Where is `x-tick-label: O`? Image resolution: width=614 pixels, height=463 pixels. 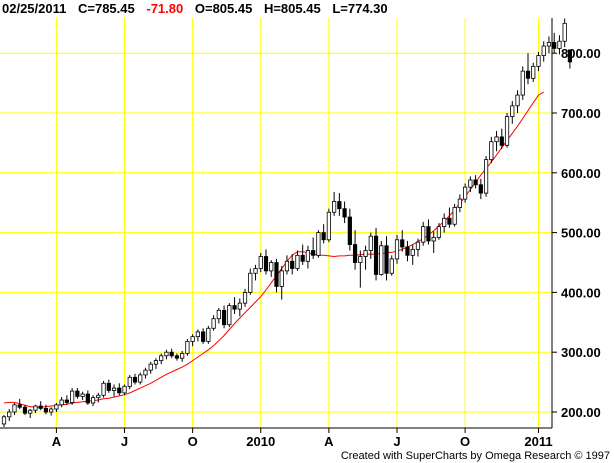
x-tick-label: O is located at coordinates (465, 441).